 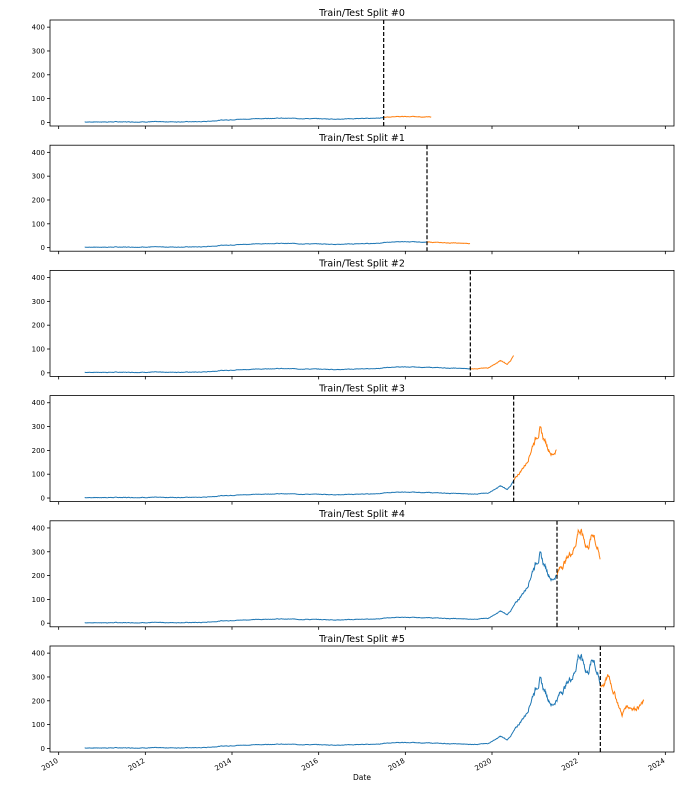 I want to click on x-tick-label: 2022, so click(x=569, y=765).